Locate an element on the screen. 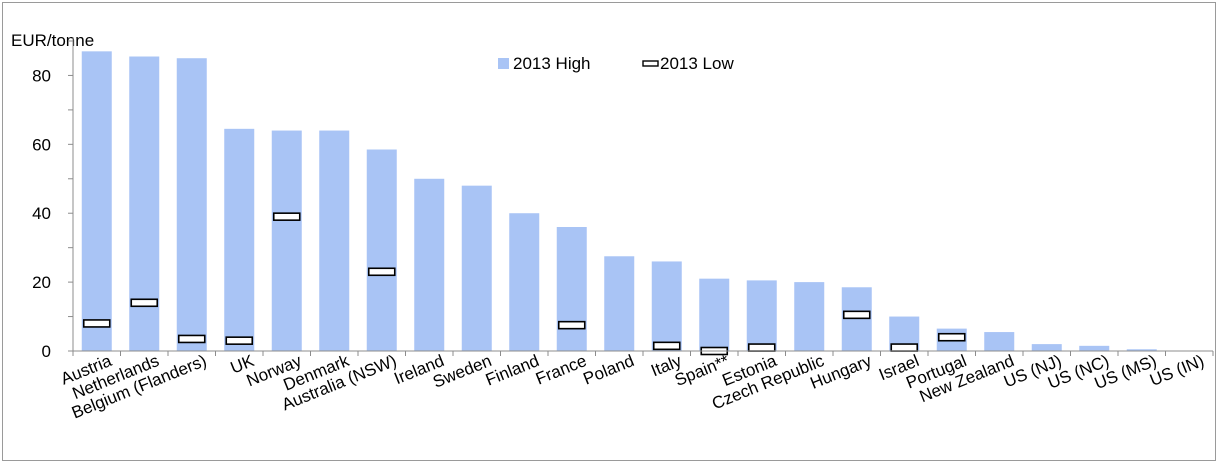 The width and height of the screenshot is (1220, 463). y-tick-label-80: 80 is located at coordinates (41, 75).